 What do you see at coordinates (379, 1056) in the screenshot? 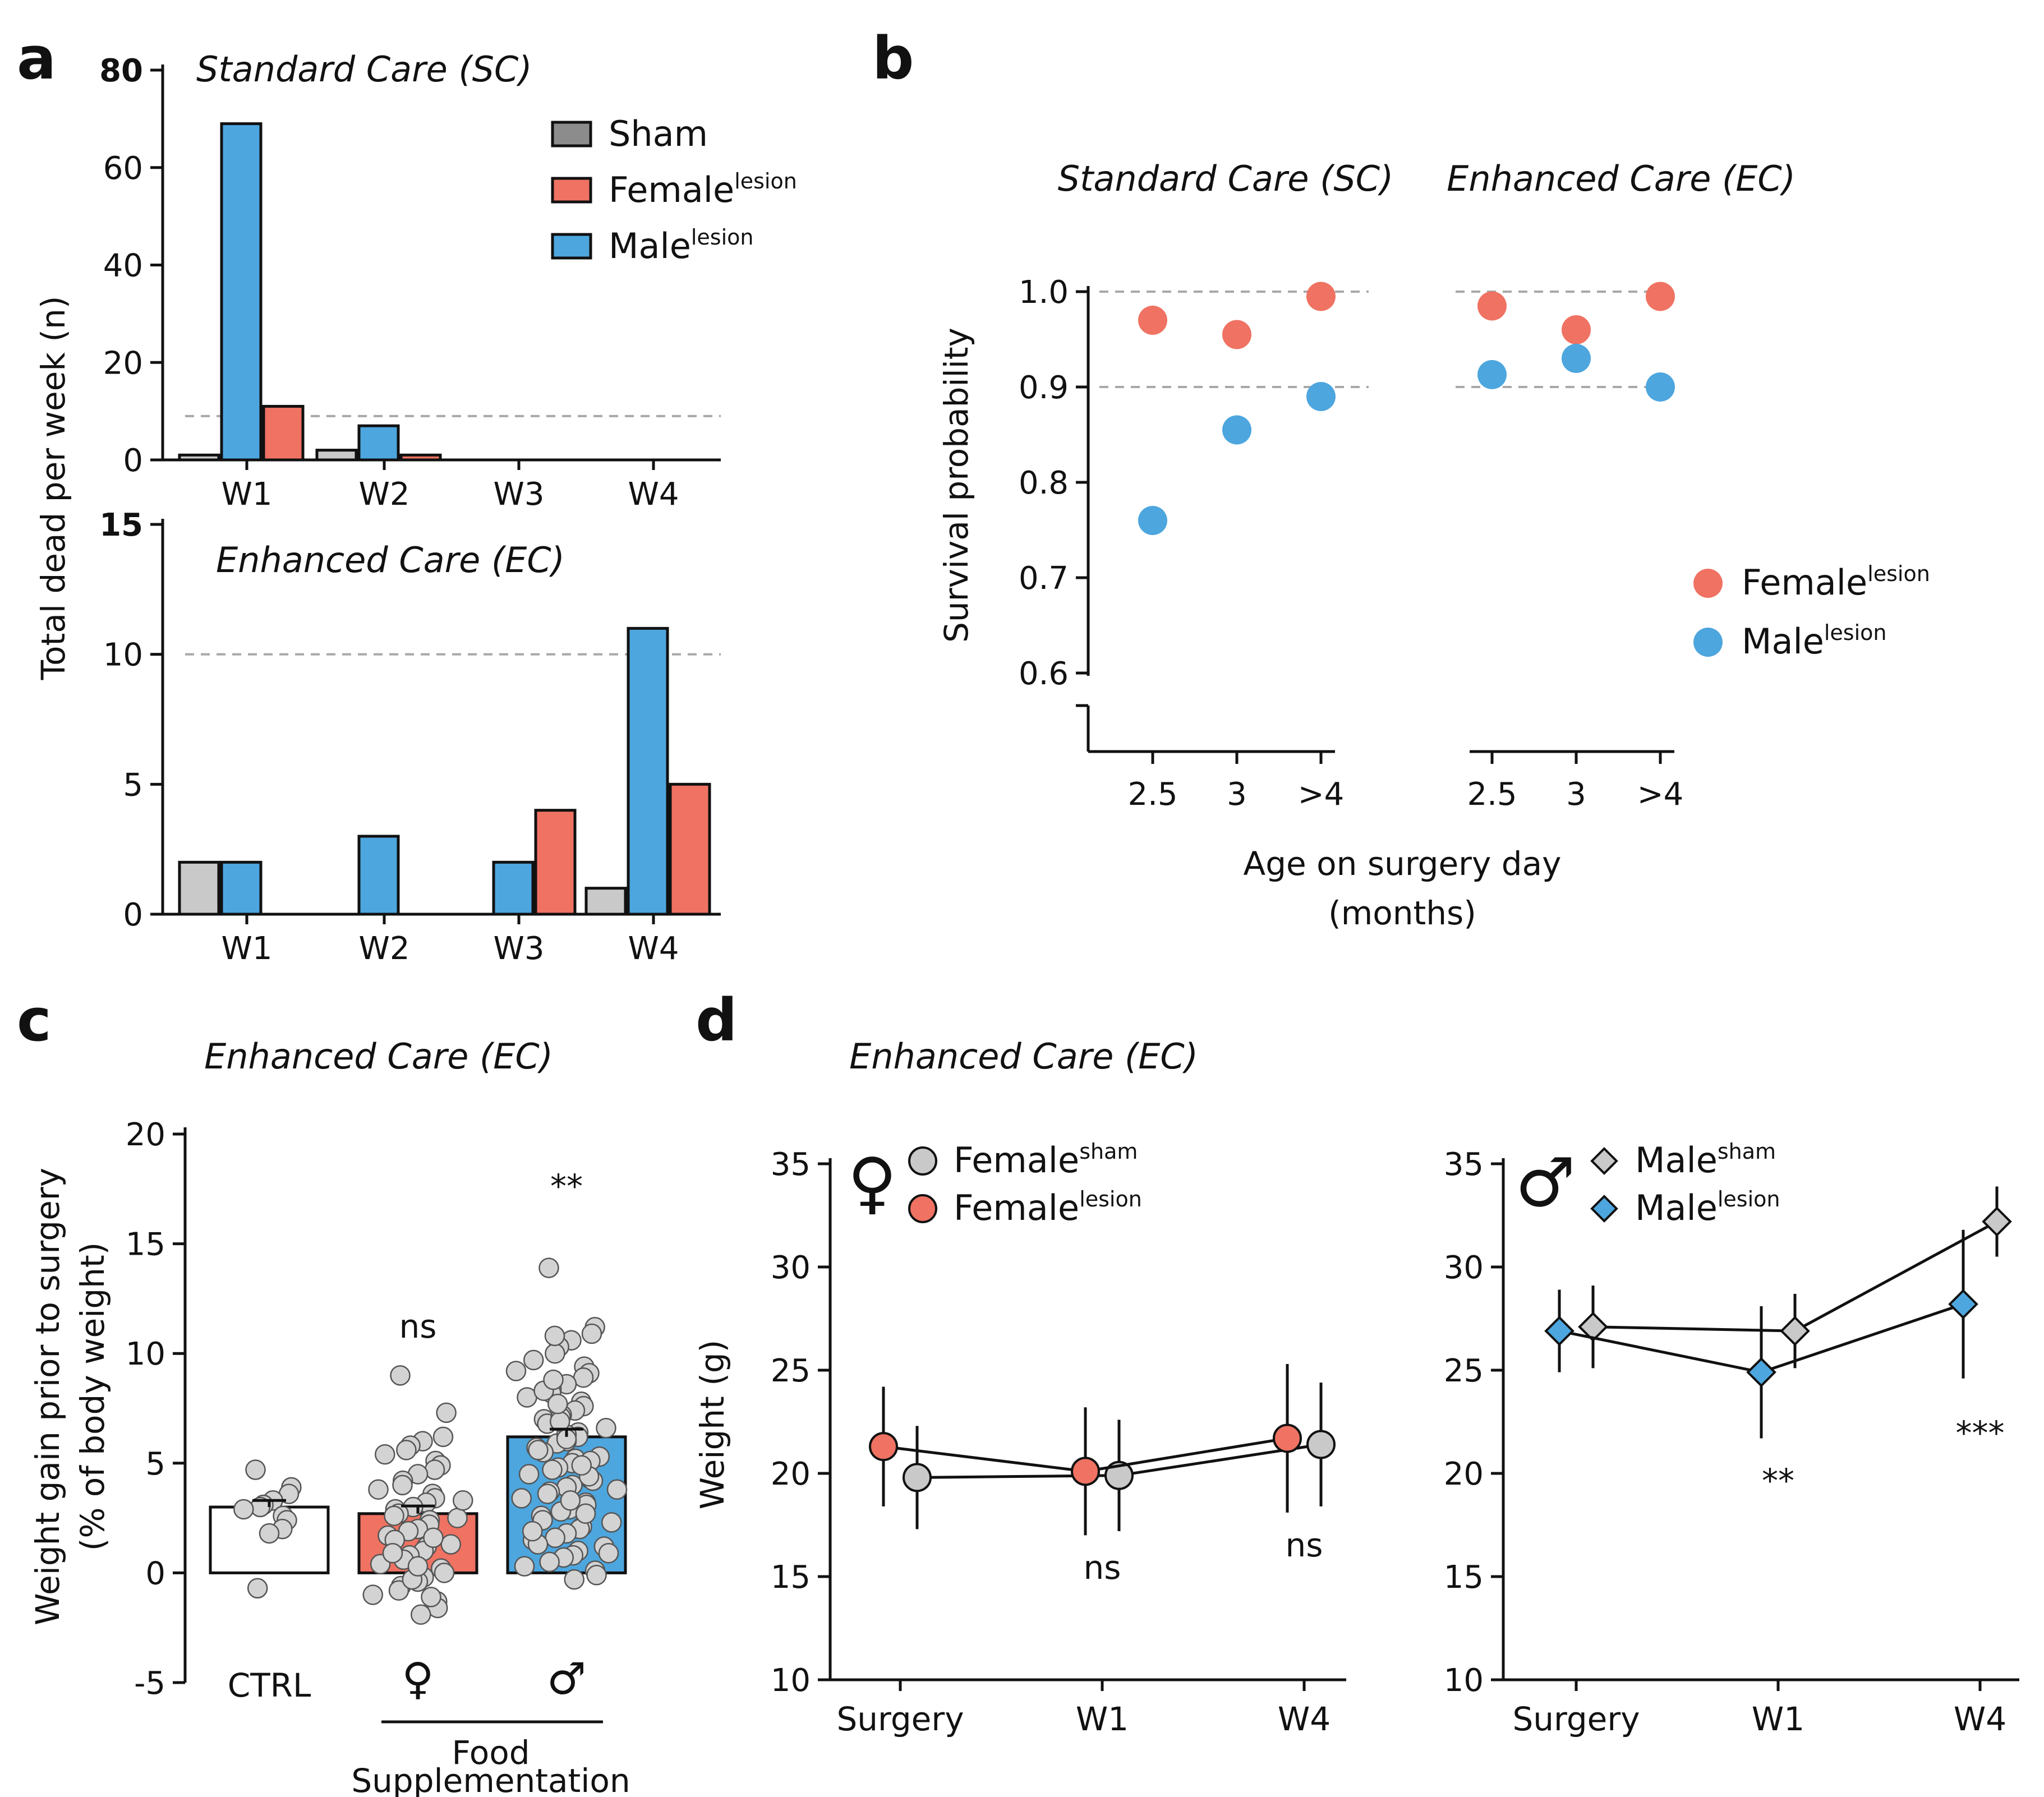
I see `c-title: Enhanced Care (EC)` at bounding box center [379, 1056].